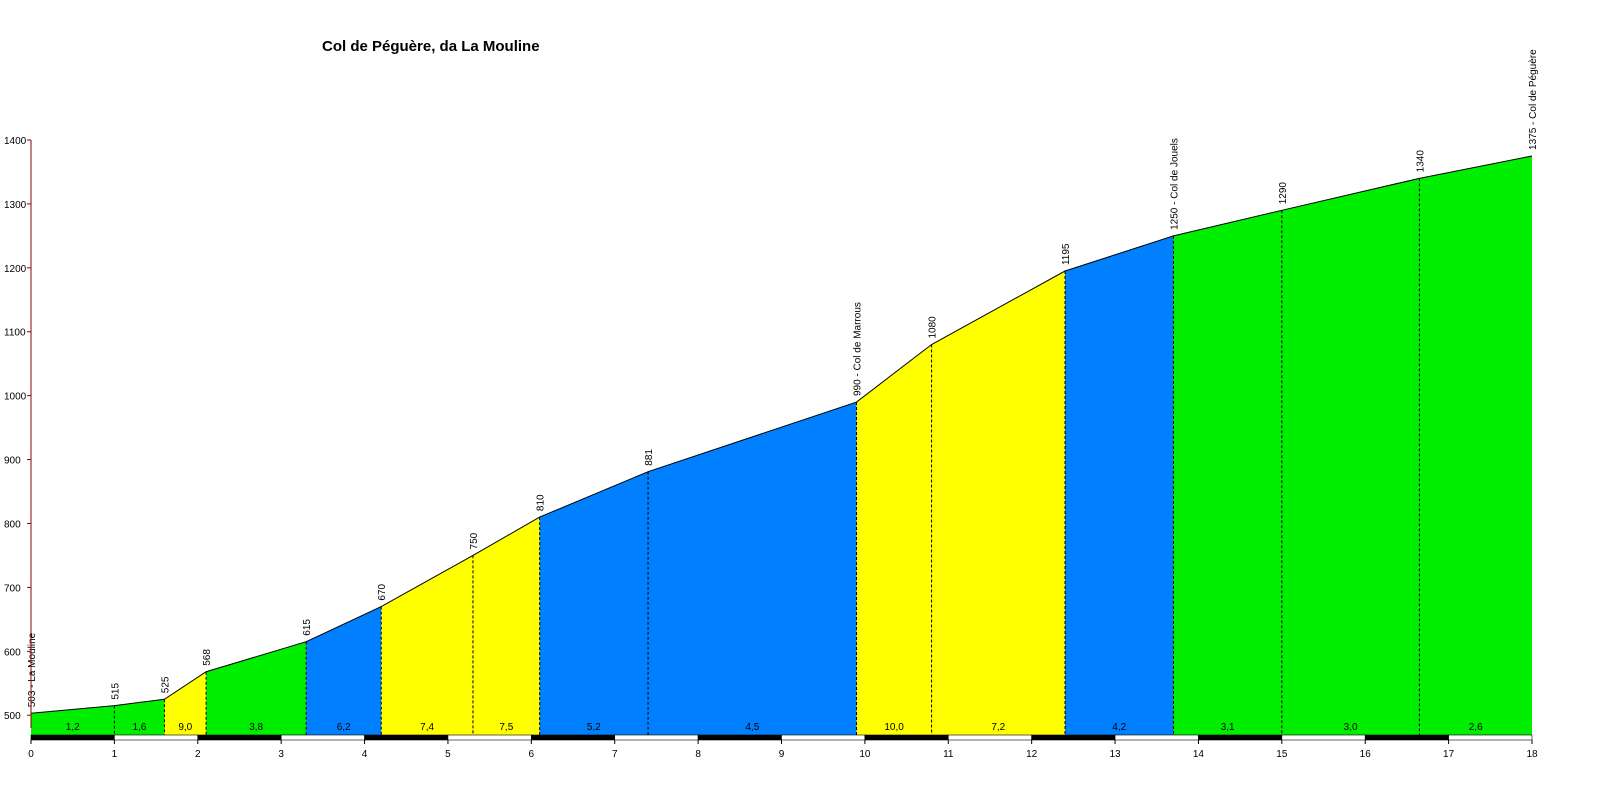 The width and height of the screenshot is (1600, 805). What do you see at coordinates (615, 754) in the screenshot?
I see `x-tick-label: 7` at bounding box center [615, 754].